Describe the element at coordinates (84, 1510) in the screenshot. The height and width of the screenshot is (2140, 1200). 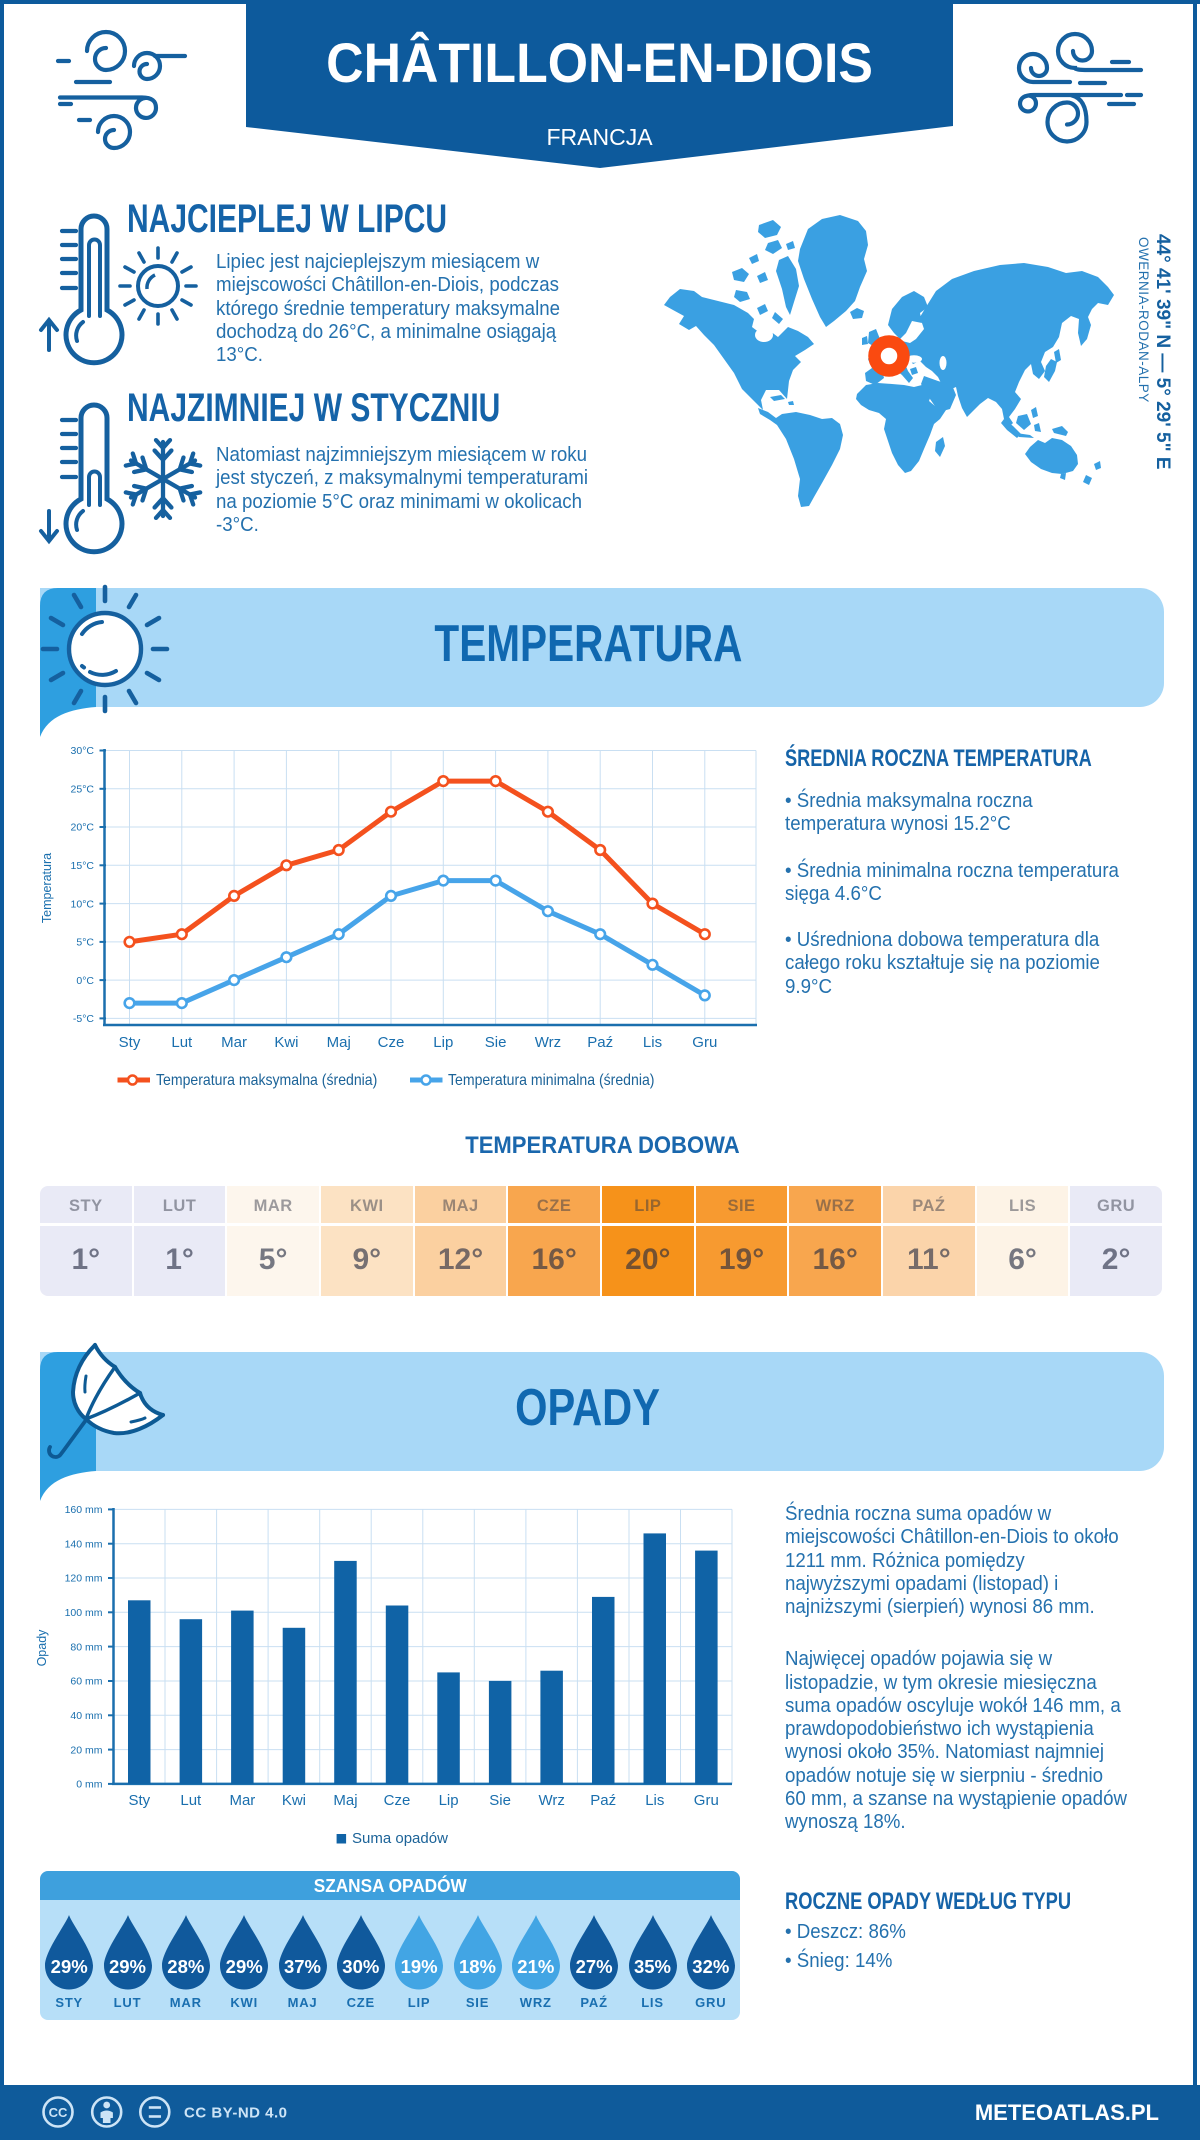
I see `svg-text: 160 mm` at that location.